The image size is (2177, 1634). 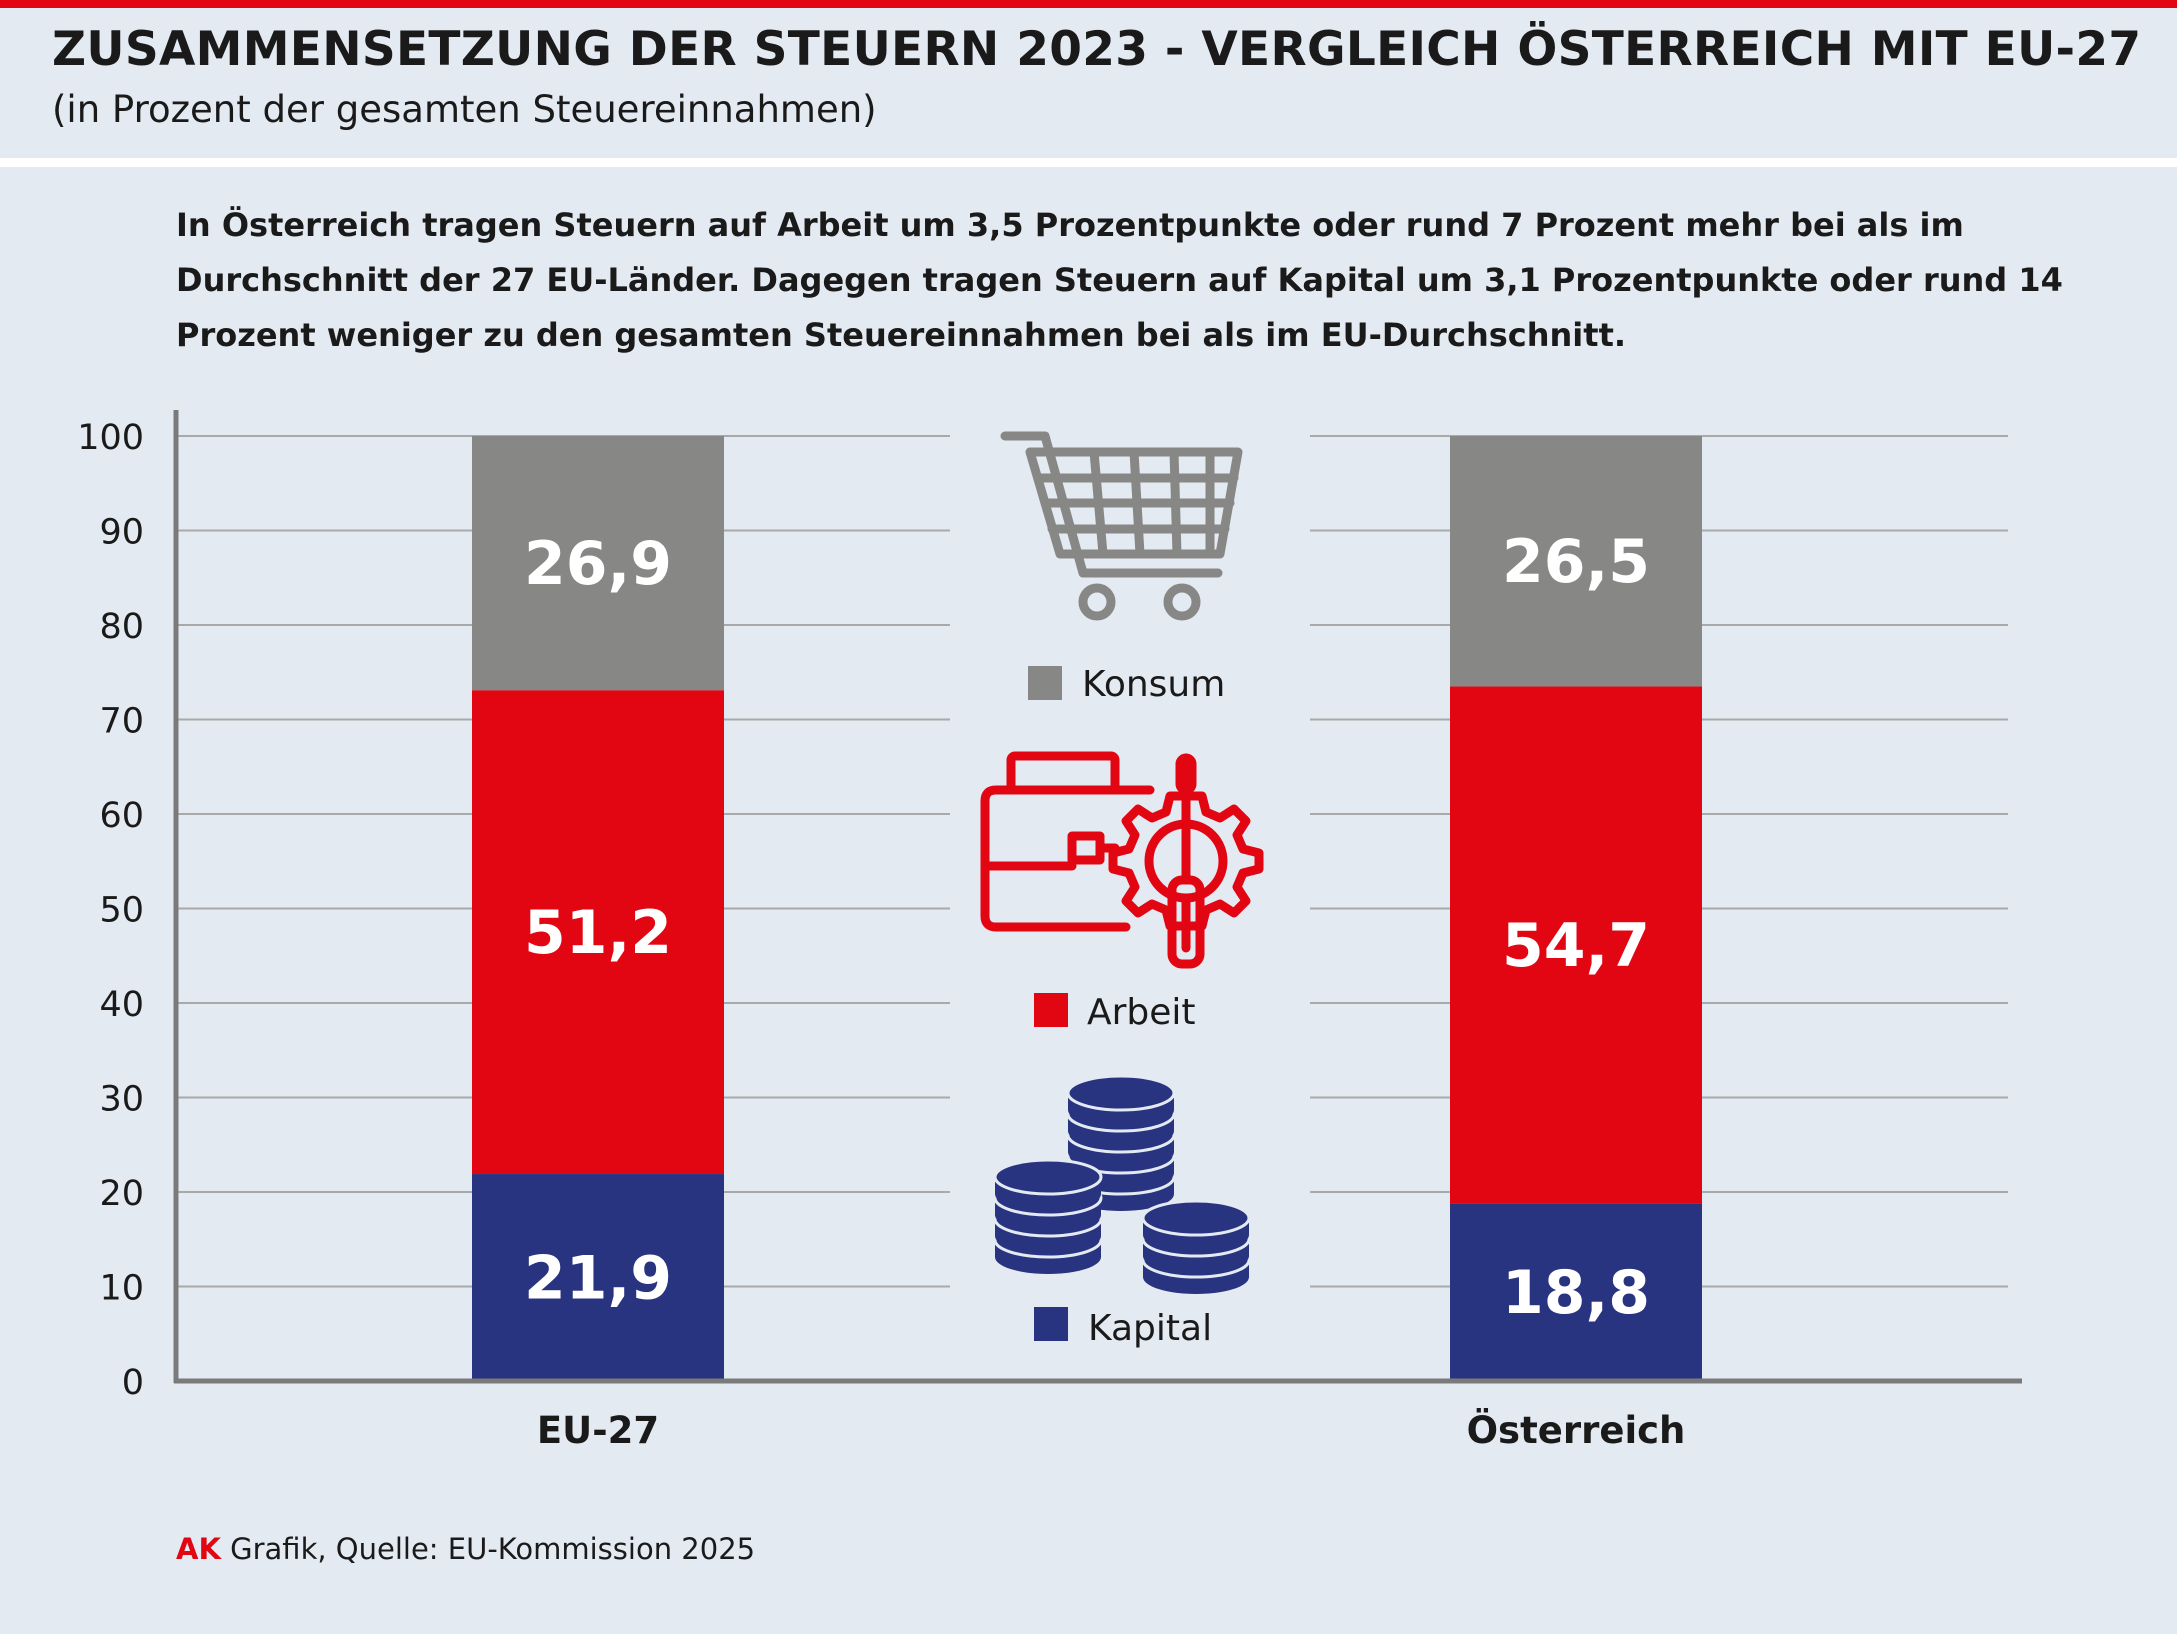 What do you see at coordinates (121, 911) in the screenshot?
I see `y-tick-label: 50` at bounding box center [121, 911].